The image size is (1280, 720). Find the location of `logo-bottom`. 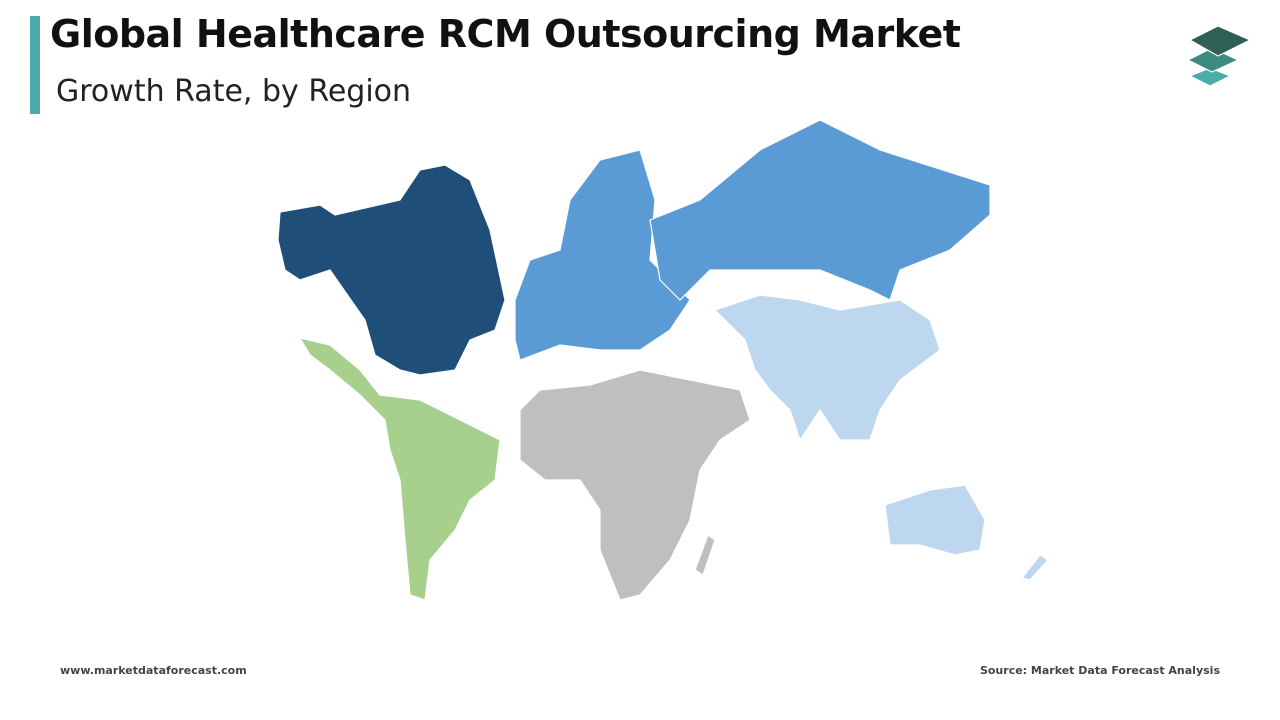

logo-bottom is located at coordinates (1210, 77).